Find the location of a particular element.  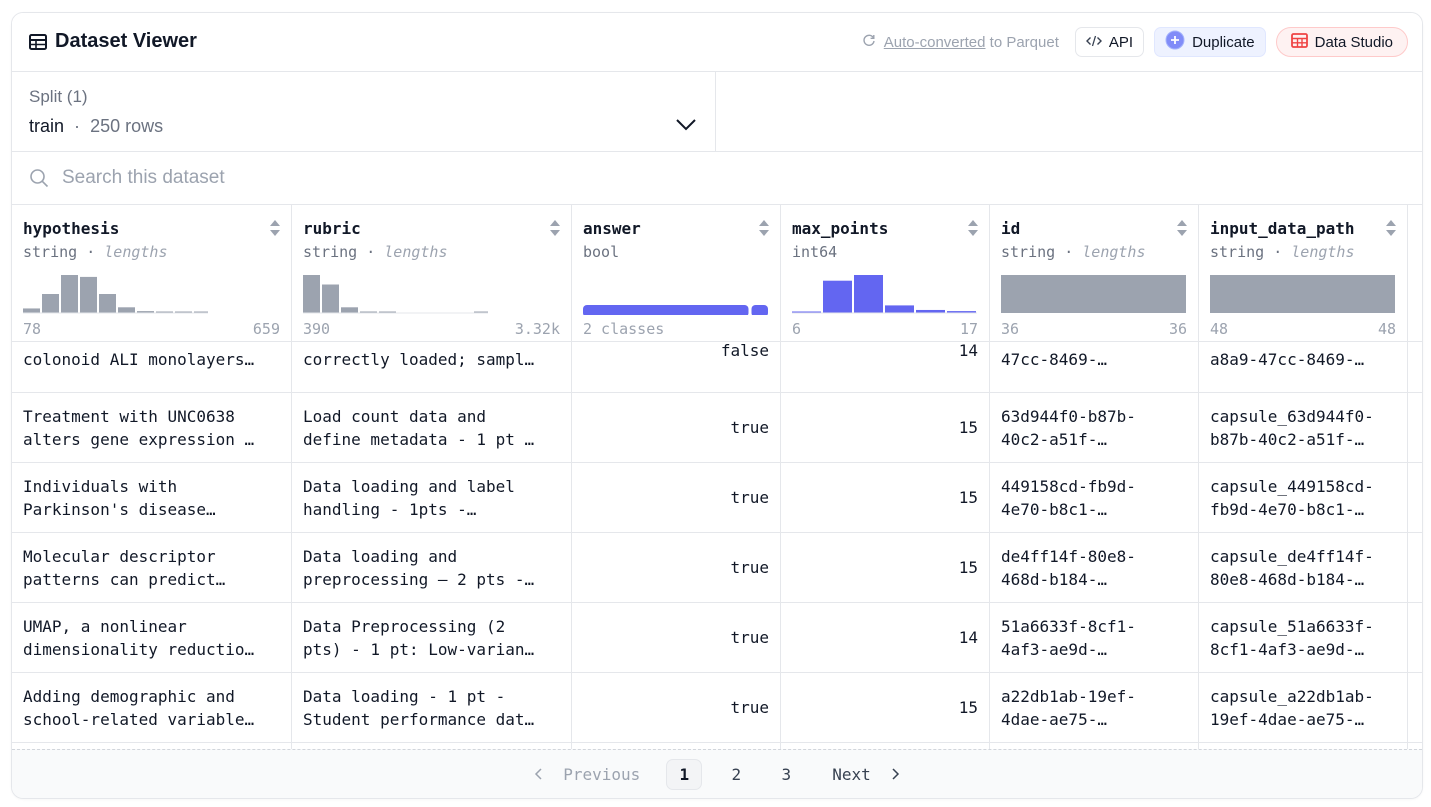

column-name: id is located at coordinates (1011, 228).